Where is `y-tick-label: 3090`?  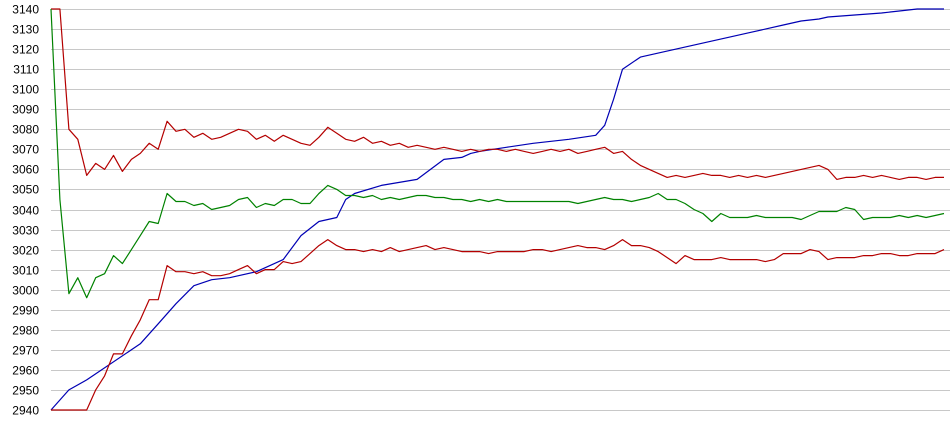 y-tick-label: 3090 is located at coordinates (25, 110).